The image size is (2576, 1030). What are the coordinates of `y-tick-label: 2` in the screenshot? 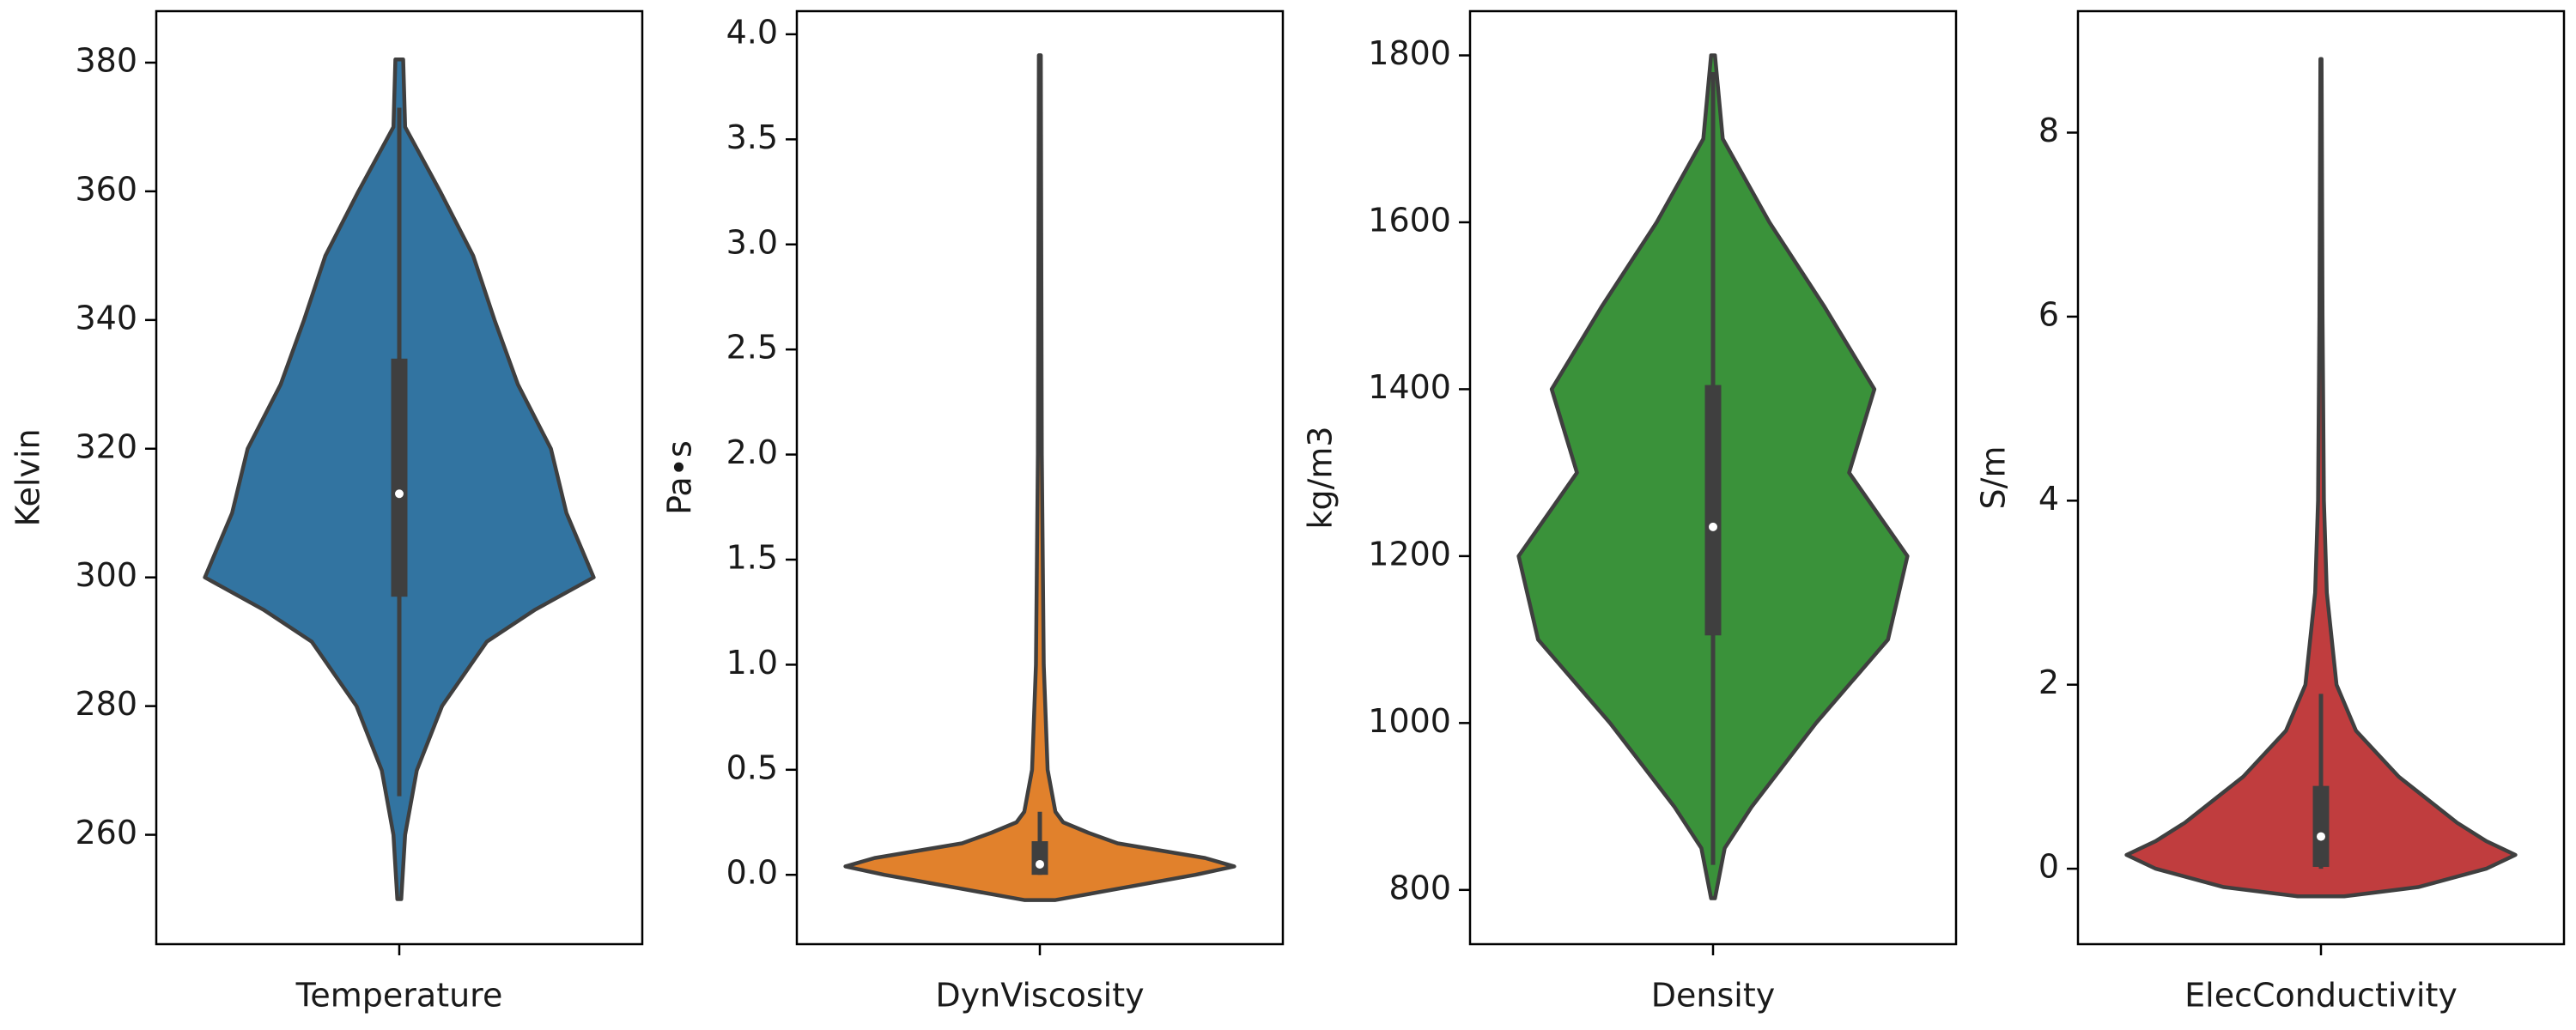 It's located at (2048, 682).